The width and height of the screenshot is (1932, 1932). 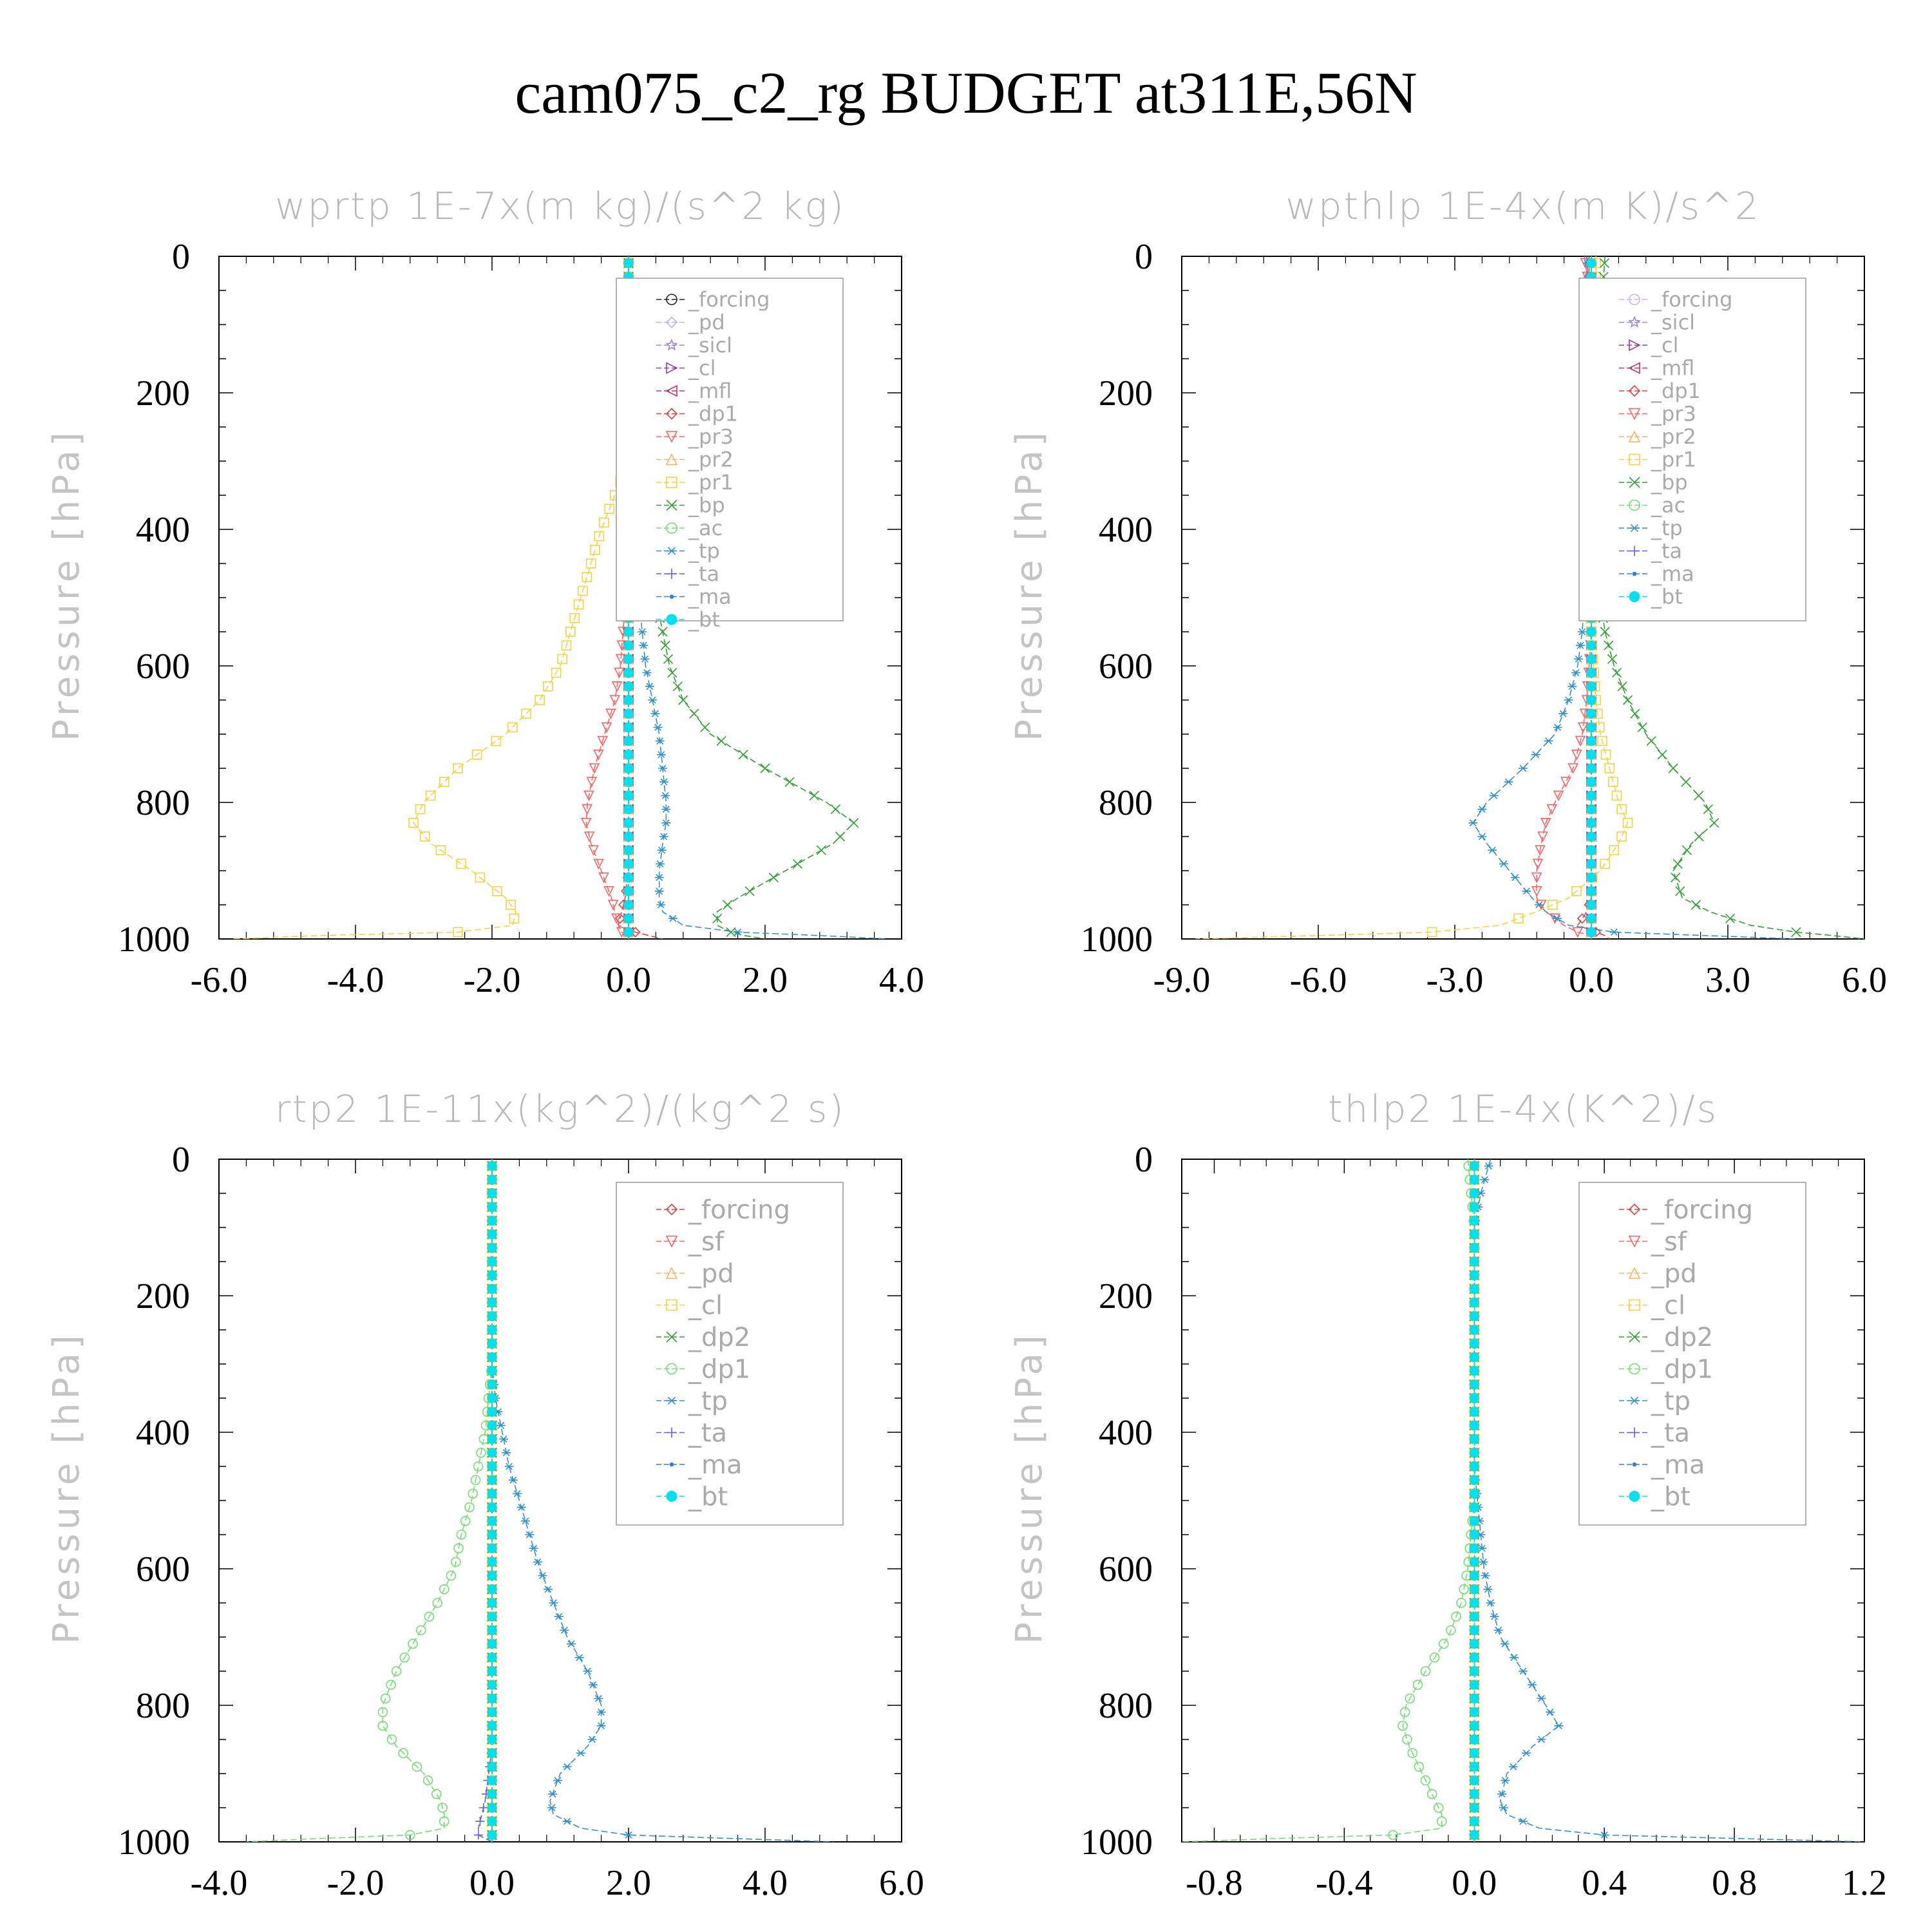 What do you see at coordinates (492, 1883) in the screenshot?
I see `x-tick-label: 0.0` at bounding box center [492, 1883].